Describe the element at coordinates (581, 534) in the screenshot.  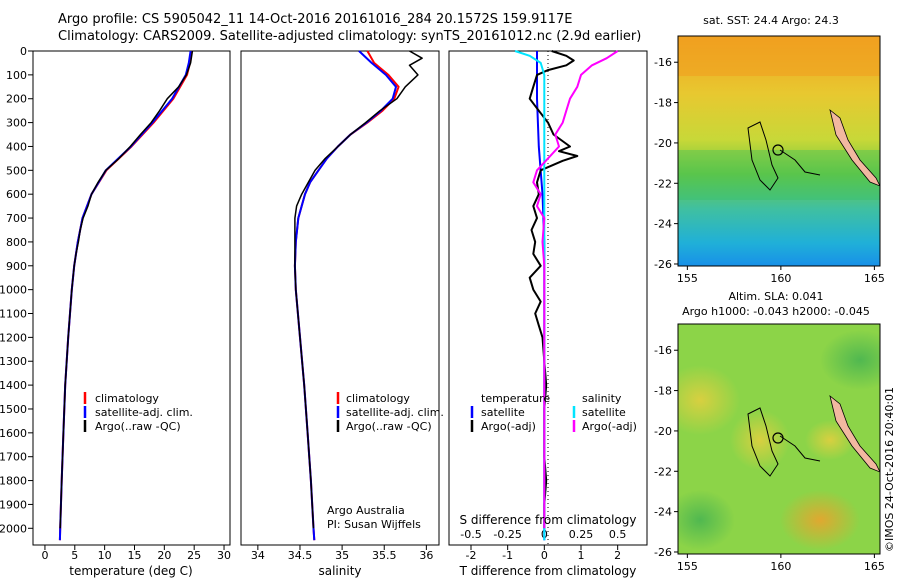
I see `s-difference-tick-label: 0.25` at that location.